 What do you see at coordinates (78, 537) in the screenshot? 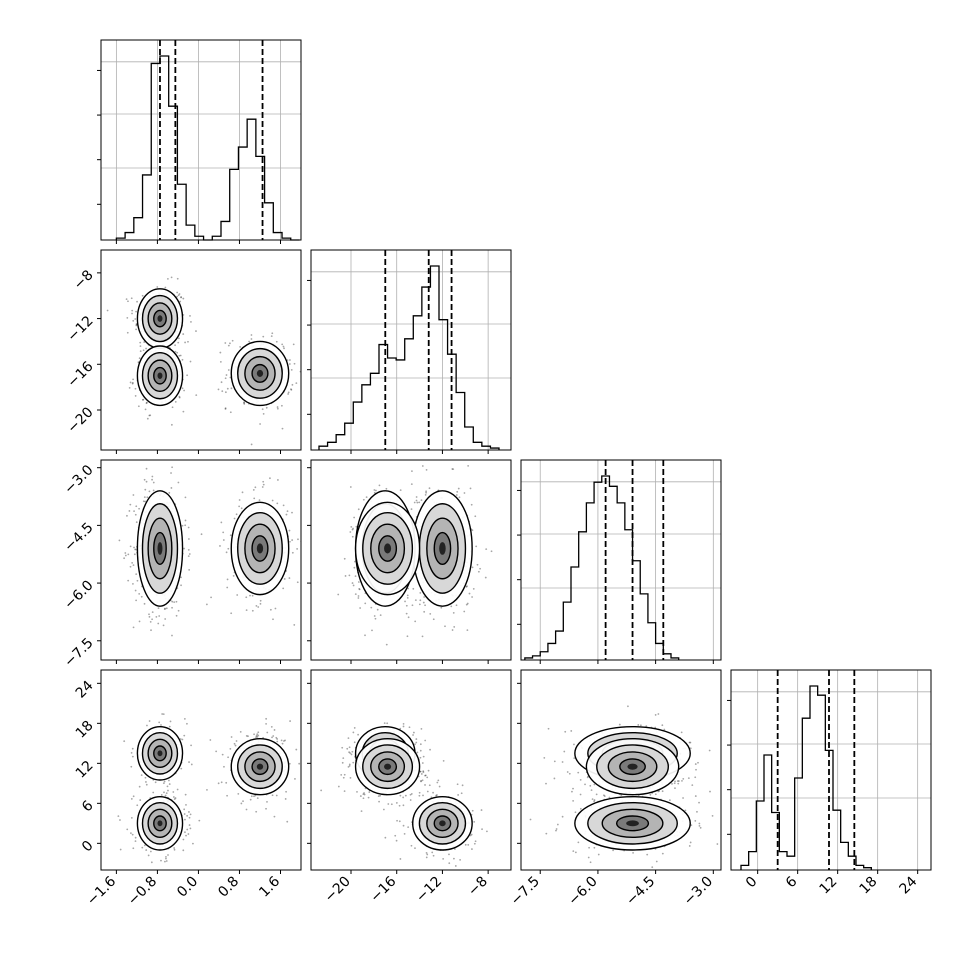
I see `y-tick-label: −4.5` at bounding box center [78, 537].